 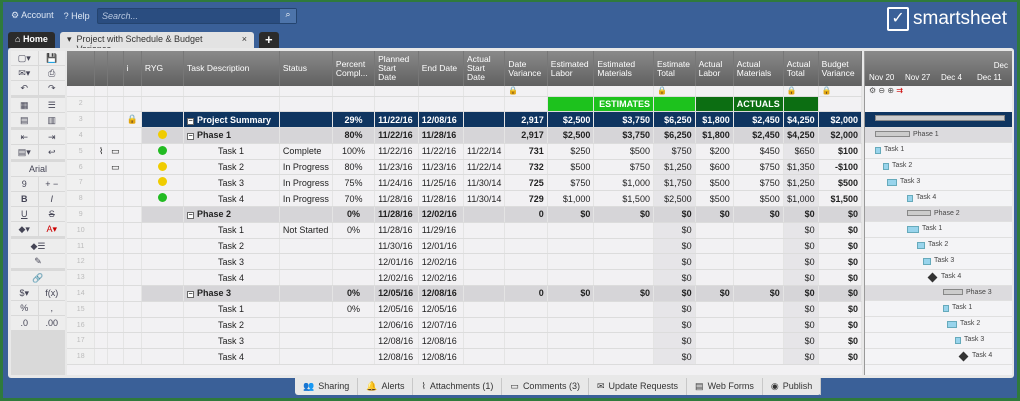 What do you see at coordinates (81, 262) in the screenshot?
I see `row-number: 12` at bounding box center [81, 262].